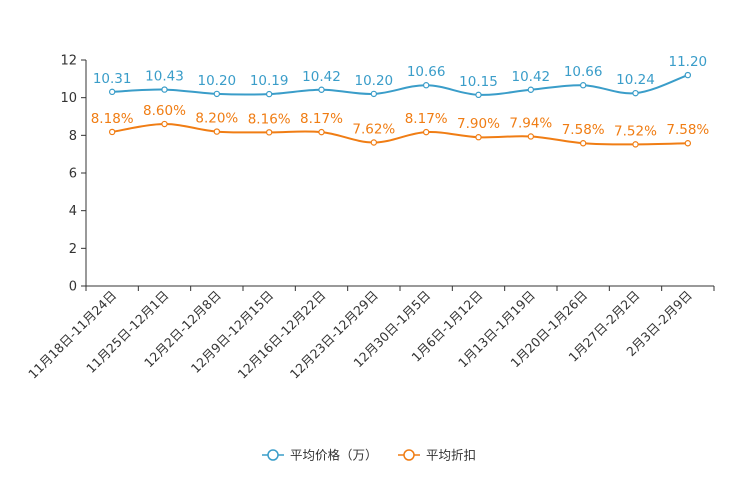 The height and width of the screenshot is (496, 744). Describe the element at coordinates (112, 119) in the screenshot. I see `data-label: 8.18%` at that location.